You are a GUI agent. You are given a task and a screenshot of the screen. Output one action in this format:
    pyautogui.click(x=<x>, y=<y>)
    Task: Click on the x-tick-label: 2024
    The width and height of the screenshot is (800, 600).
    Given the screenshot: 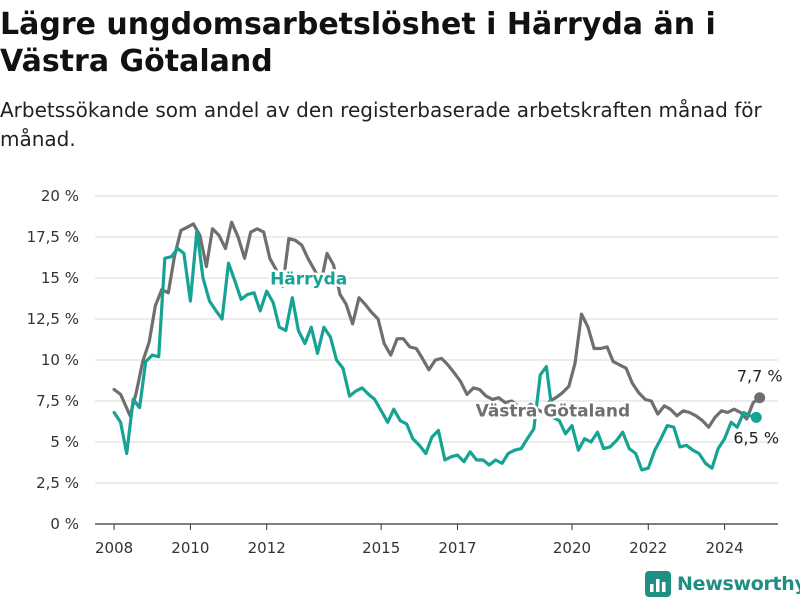 What is the action you would take?
    pyautogui.click(x=724, y=548)
    